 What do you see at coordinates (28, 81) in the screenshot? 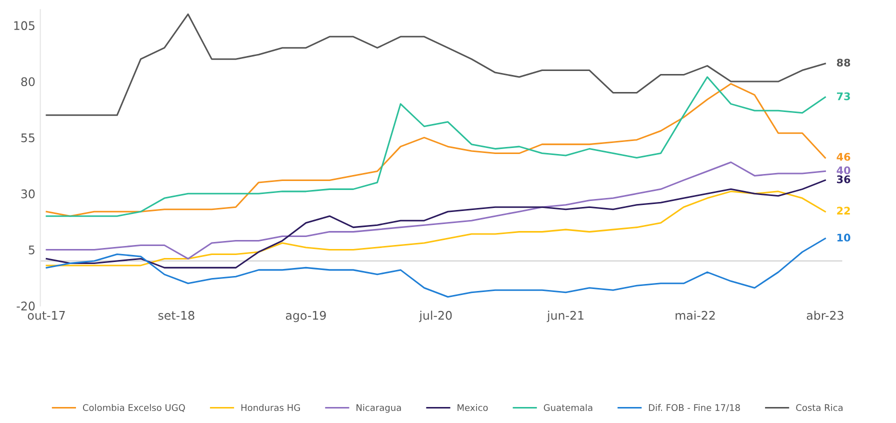
I see `y-tick-label: 80` at bounding box center [28, 81].